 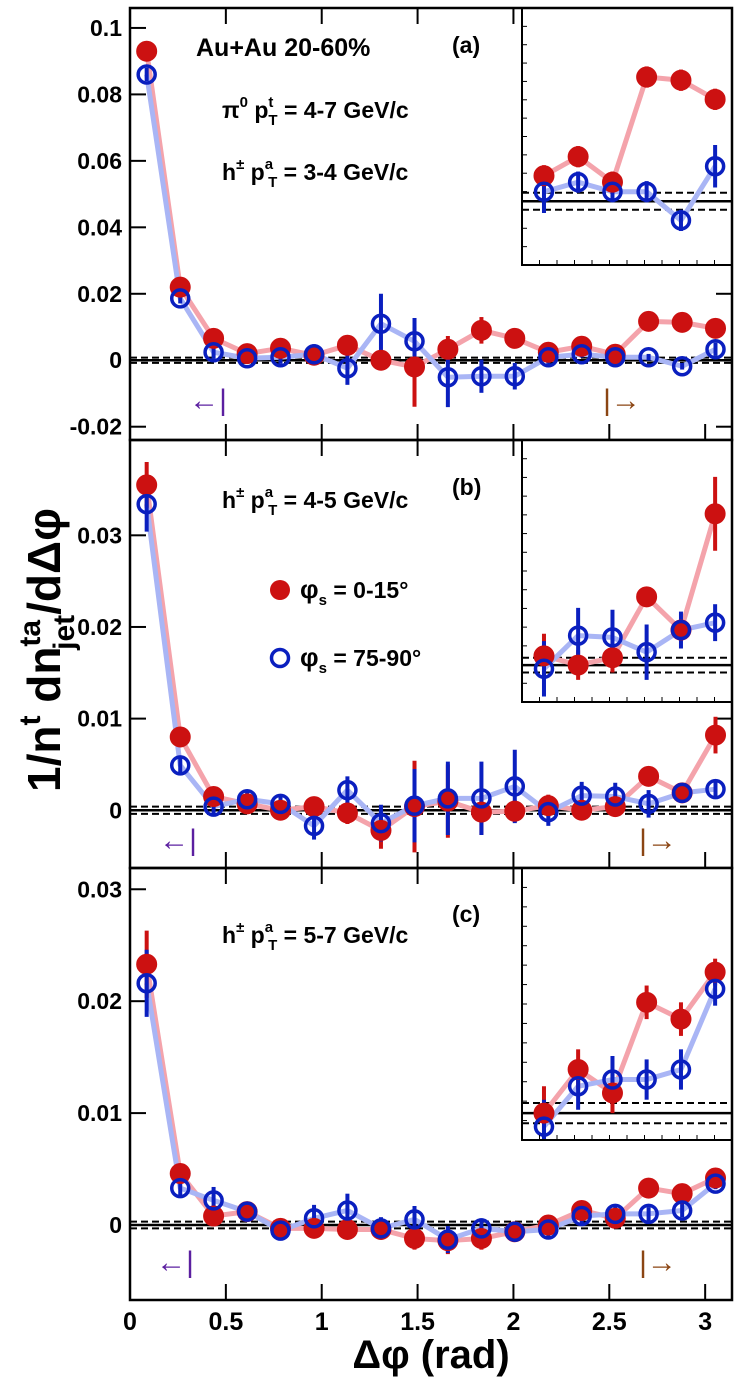 What do you see at coordinates (342, 500) in the screenshot?
I see `text-part: = 4-5 GeV/c` at bounding box center [342, 500].